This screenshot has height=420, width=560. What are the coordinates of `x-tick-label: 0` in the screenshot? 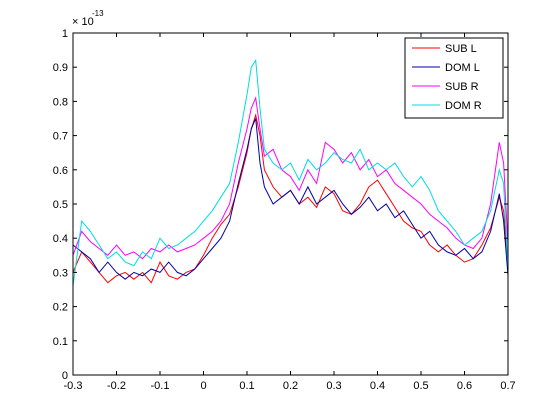 It's located at (203, 386).